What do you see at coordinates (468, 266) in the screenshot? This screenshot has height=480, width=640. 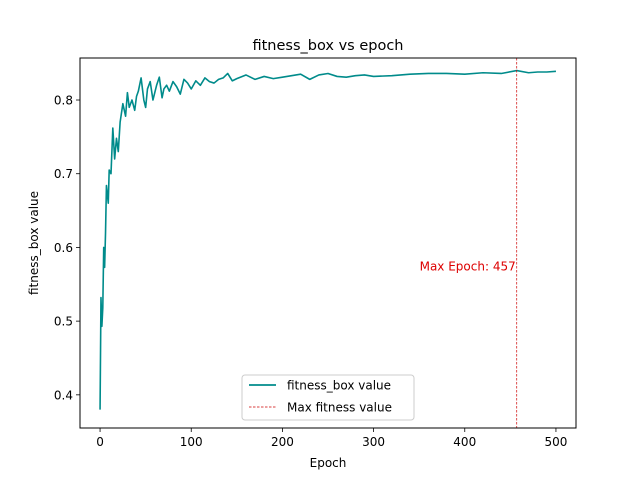 I see `annotation-label-0: Max Epoch: 457` at bounding box center [468, 266].